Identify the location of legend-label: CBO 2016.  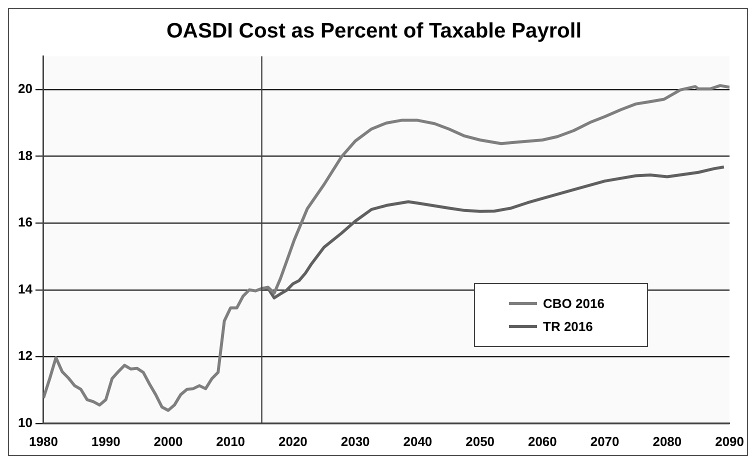
(573, 303).